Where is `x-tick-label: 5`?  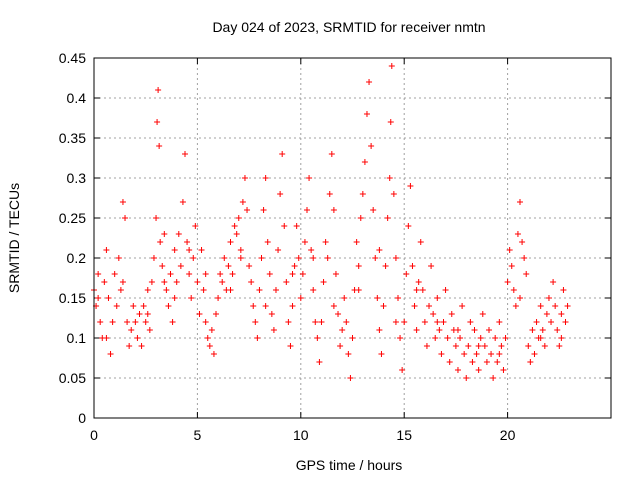
x-tick-label: 5 is located at coordinates (198, 435).